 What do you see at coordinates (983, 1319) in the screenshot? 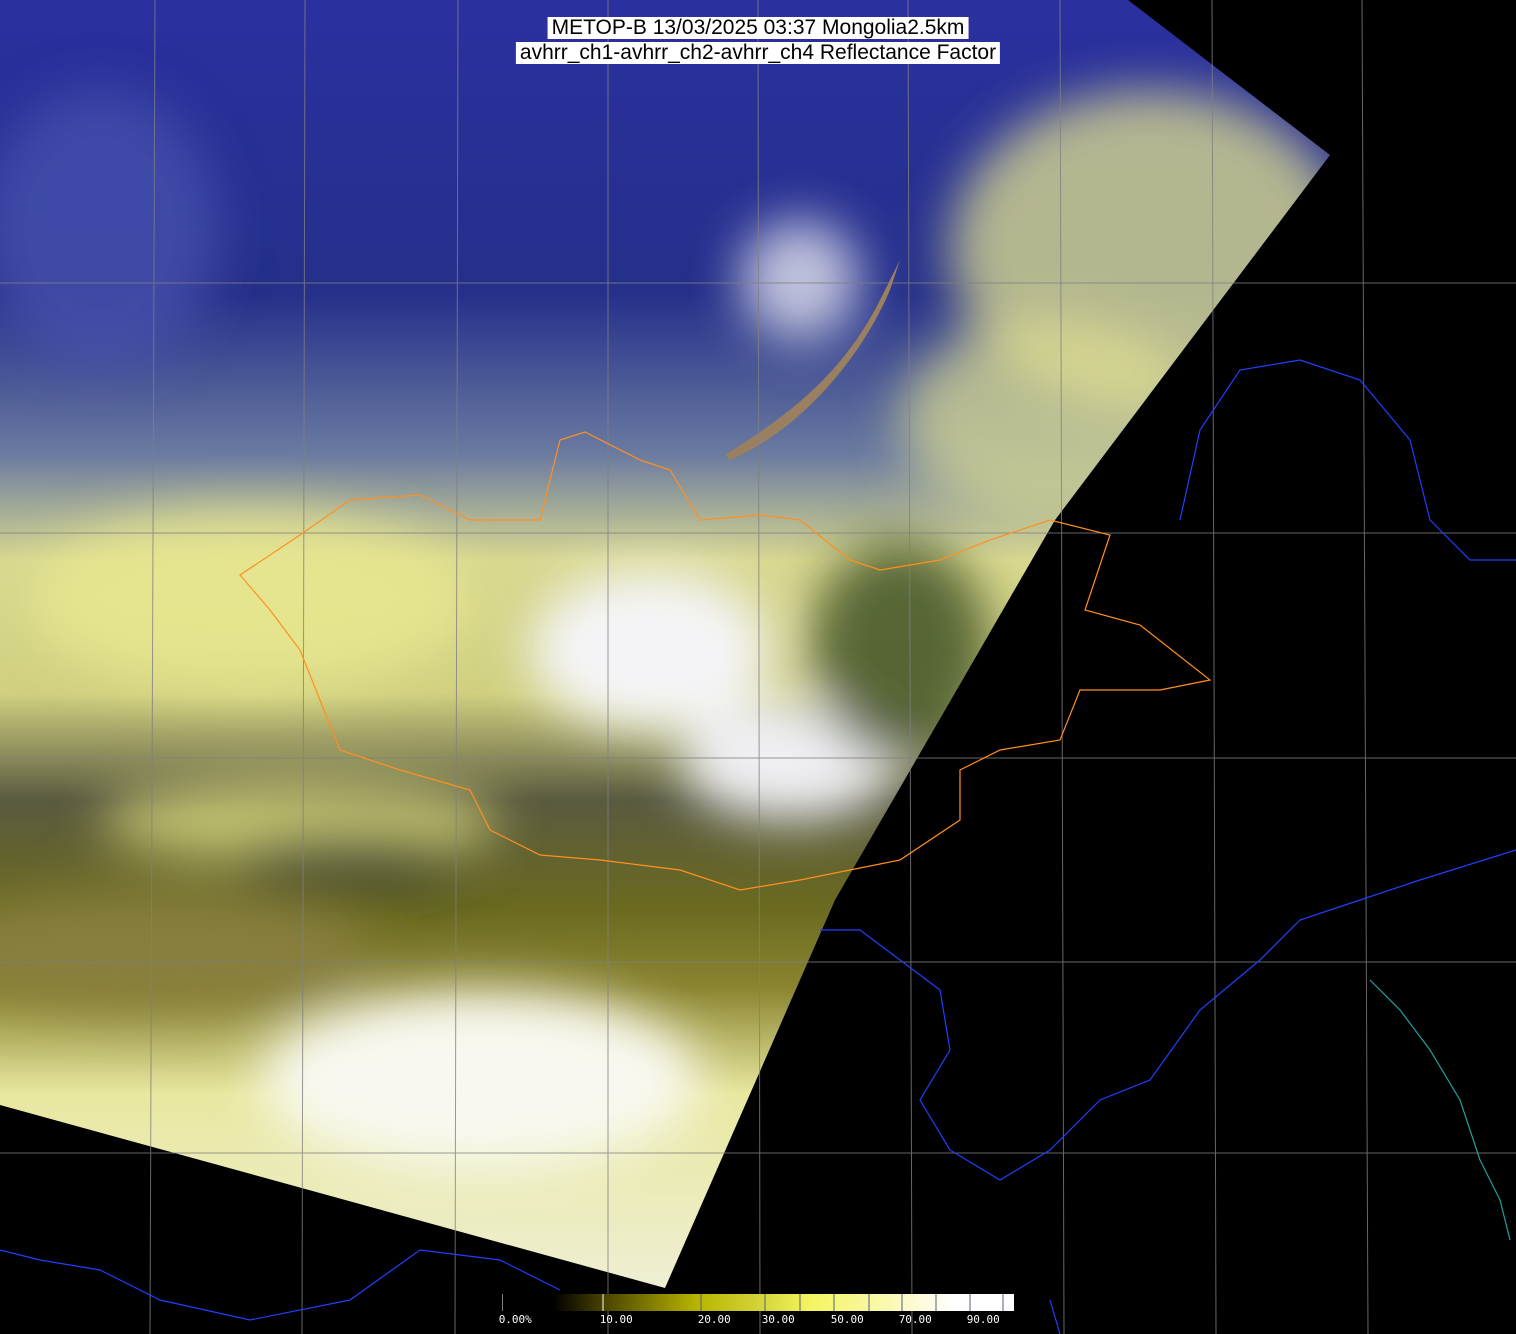
I see `colorbar-label: 90.00` at bounding box center [983, 1319].